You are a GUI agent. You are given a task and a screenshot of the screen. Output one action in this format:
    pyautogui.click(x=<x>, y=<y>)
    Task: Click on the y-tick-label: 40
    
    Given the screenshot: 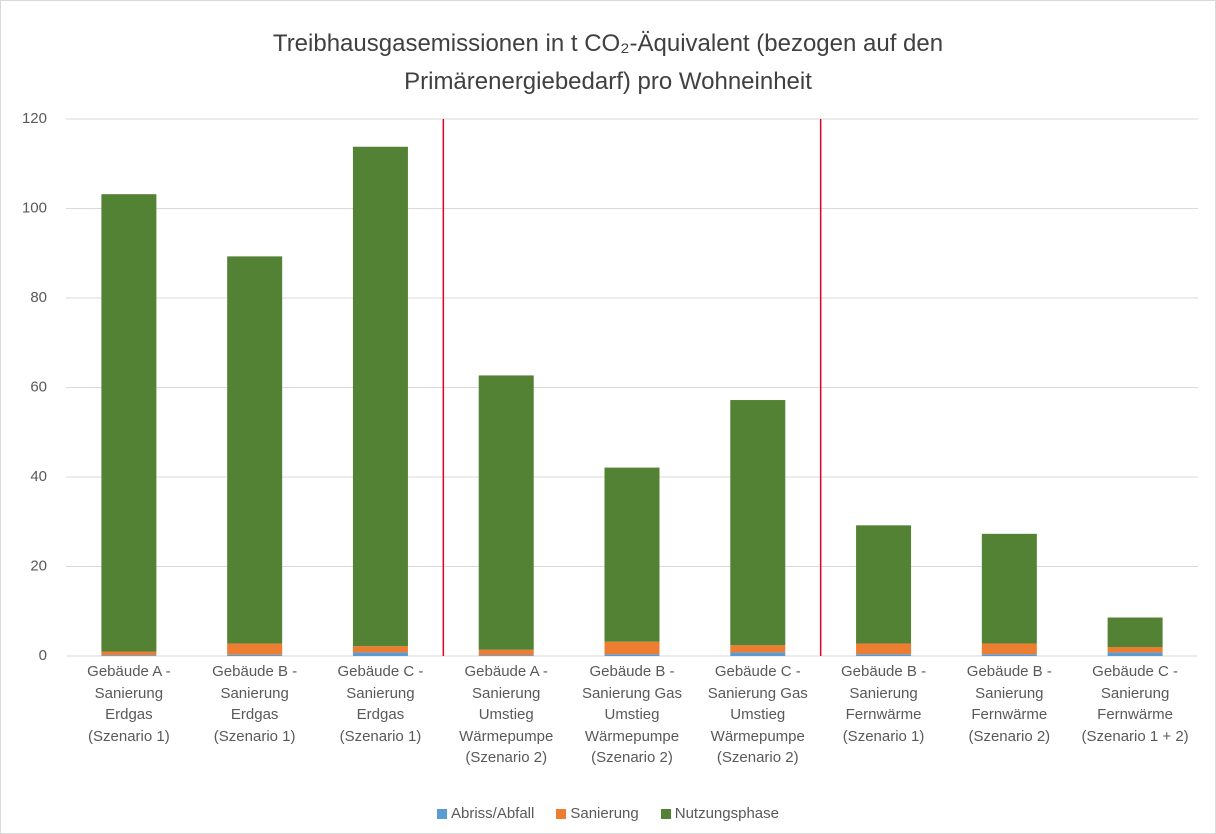 What is the action you would take?
    pyautogui.click(x=38, y=476)
    